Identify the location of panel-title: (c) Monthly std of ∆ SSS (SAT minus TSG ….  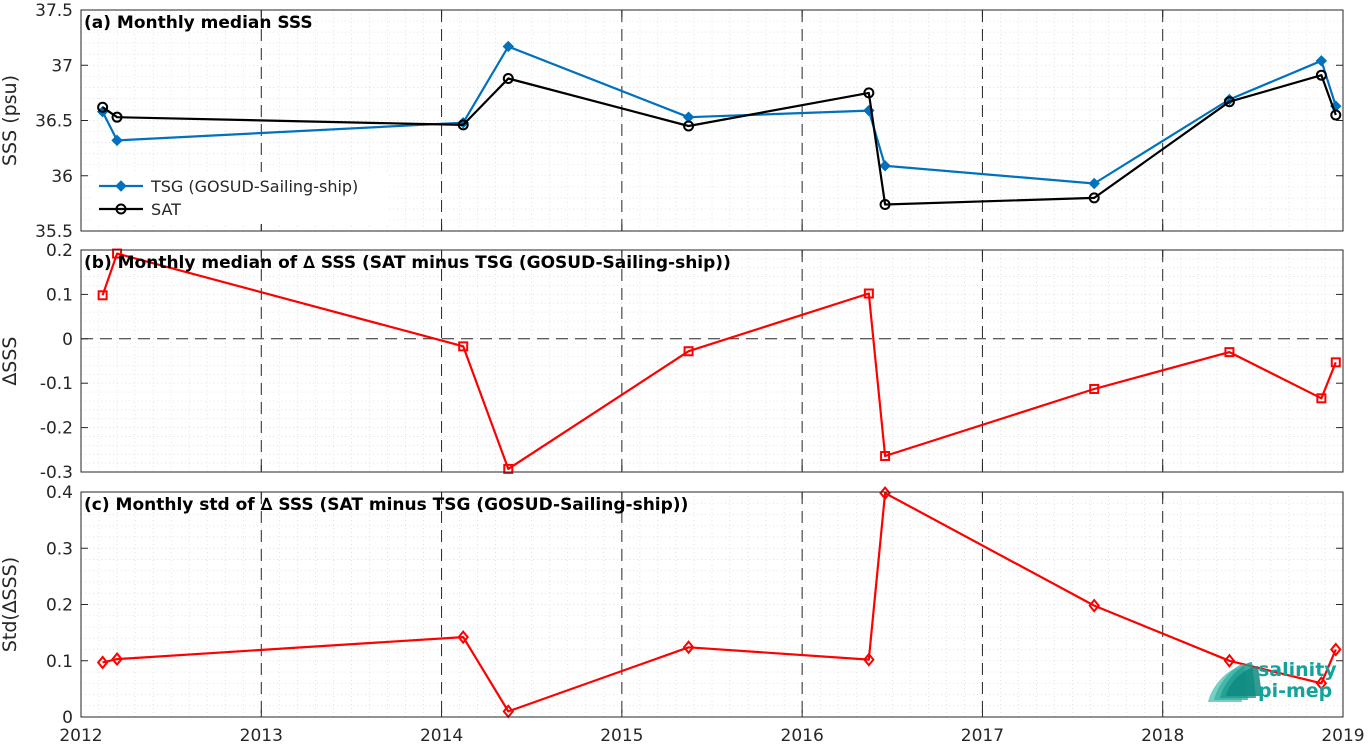
(386, 505).